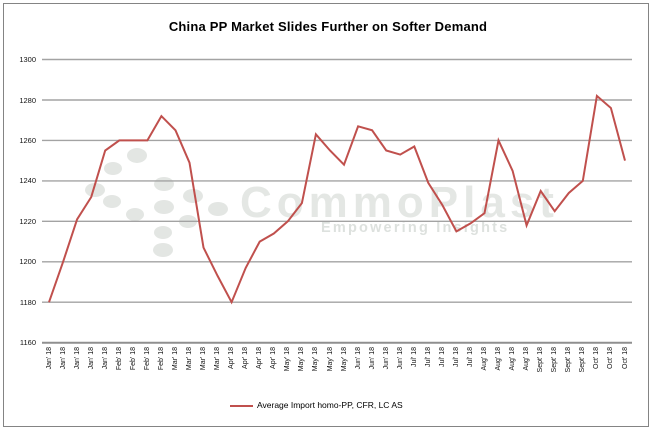  I want to click on y-tick-label: 1180, so click(27, 302).